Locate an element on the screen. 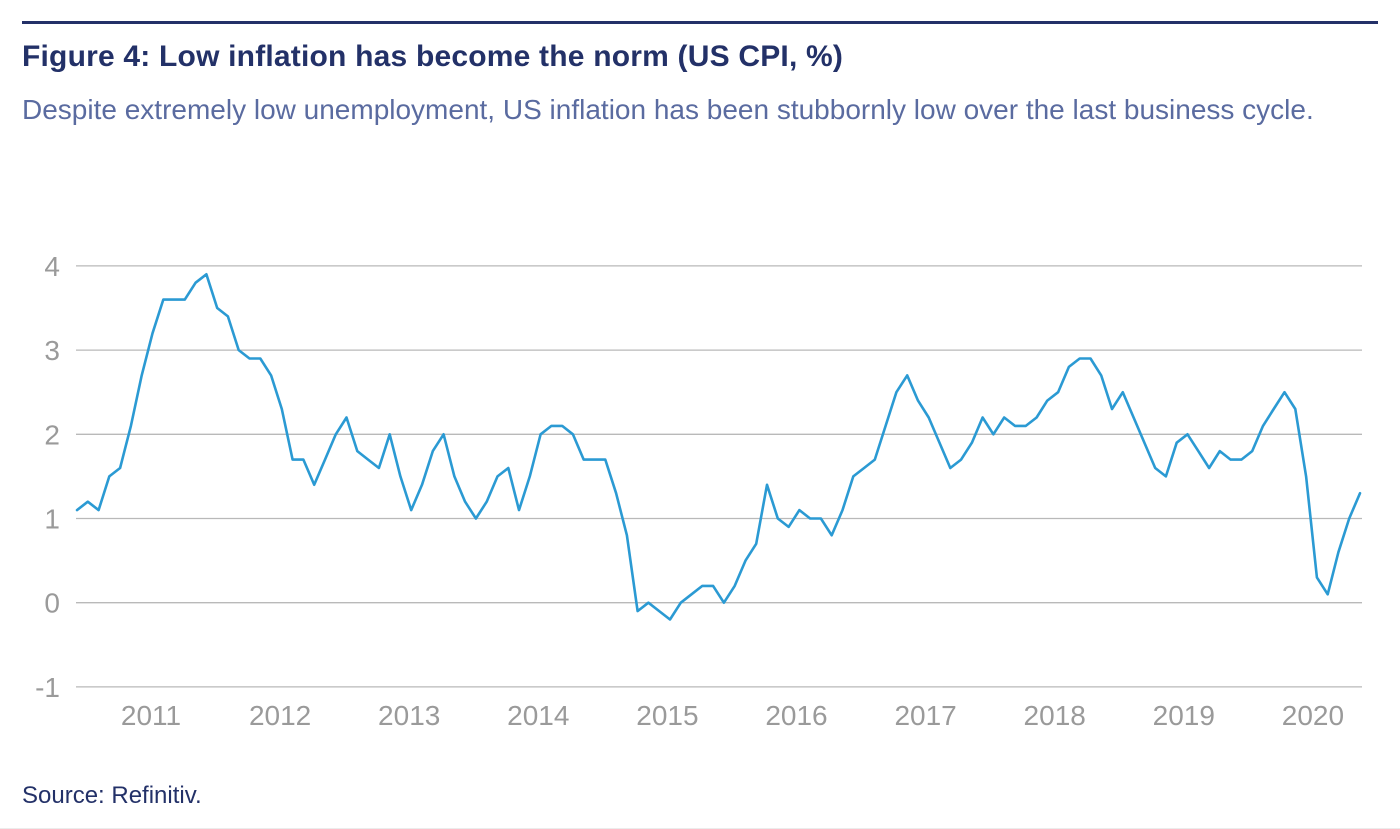 The width and height of the screenshot is (1400, 829). x-tick-label: 2015 is located at coordinates (667, 715).